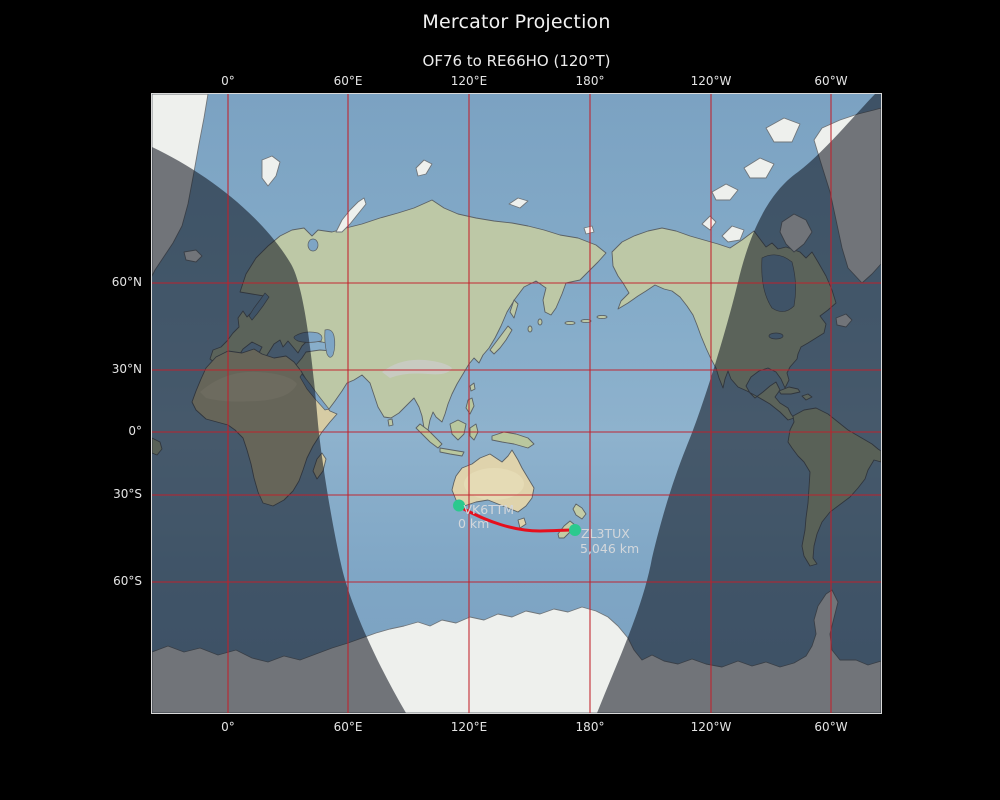 This screenshot has width=1000, height=800. What do you see at coordinates (469, 81) in the screenshot?
I see `x-tick-top: 120°E` at bounding box center [469, 81].